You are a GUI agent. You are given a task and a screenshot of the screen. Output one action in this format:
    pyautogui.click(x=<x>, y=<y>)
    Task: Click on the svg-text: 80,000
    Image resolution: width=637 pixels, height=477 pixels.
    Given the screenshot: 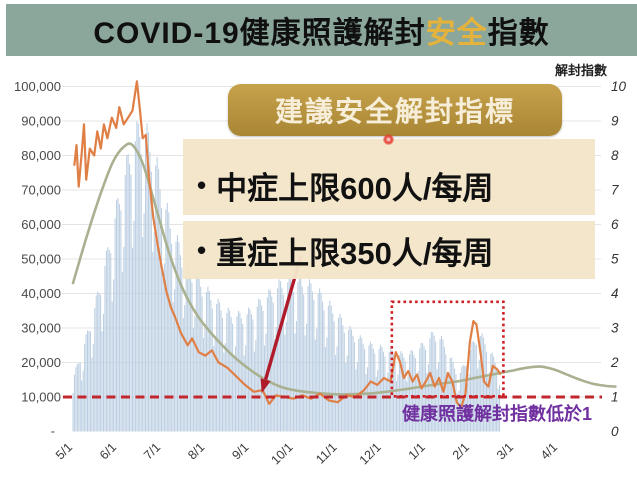 What is the action you would take?
    pyautogui.click(x=41, y=155)
    